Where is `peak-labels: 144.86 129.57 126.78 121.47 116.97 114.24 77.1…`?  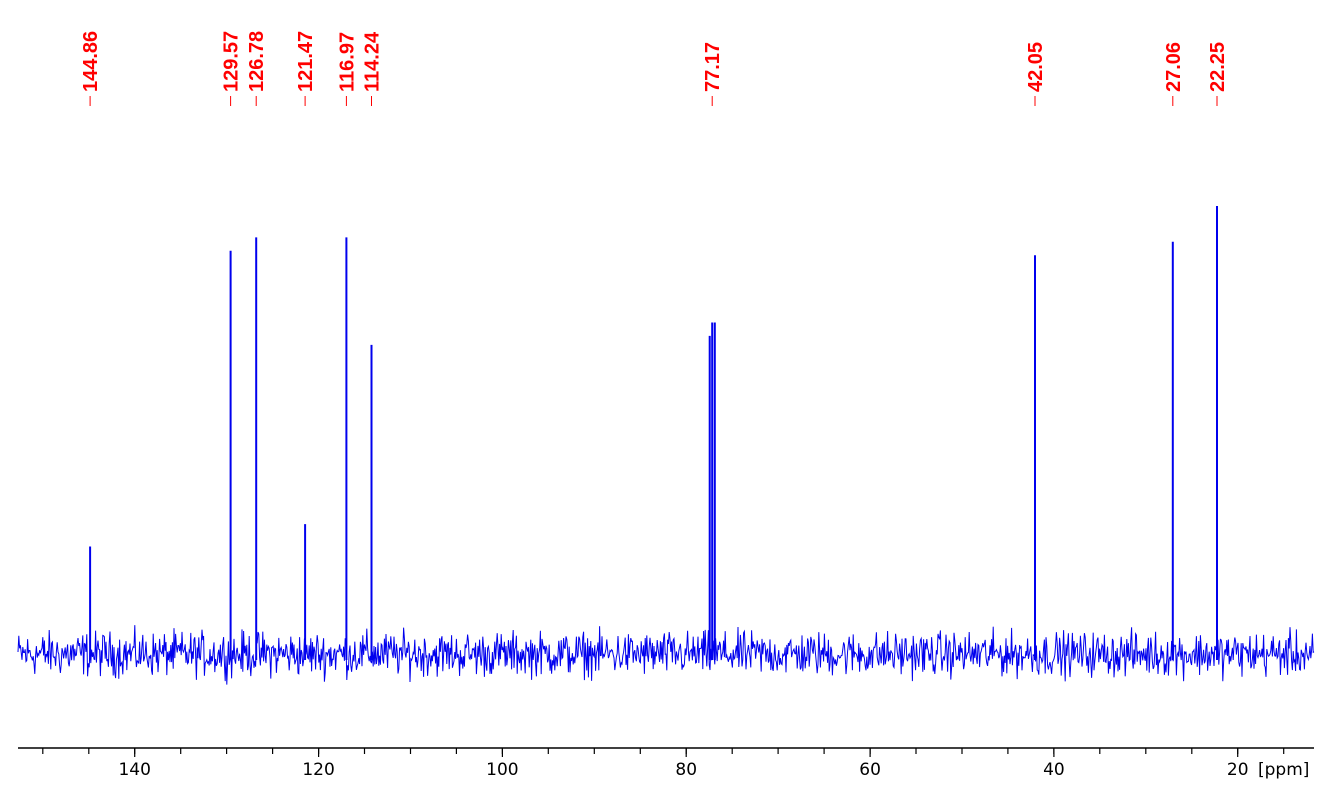
peak-labels: 144.86 129.57 126.78 121.47 116.97 114.24 77.1… is located at coordinates (654, 68).